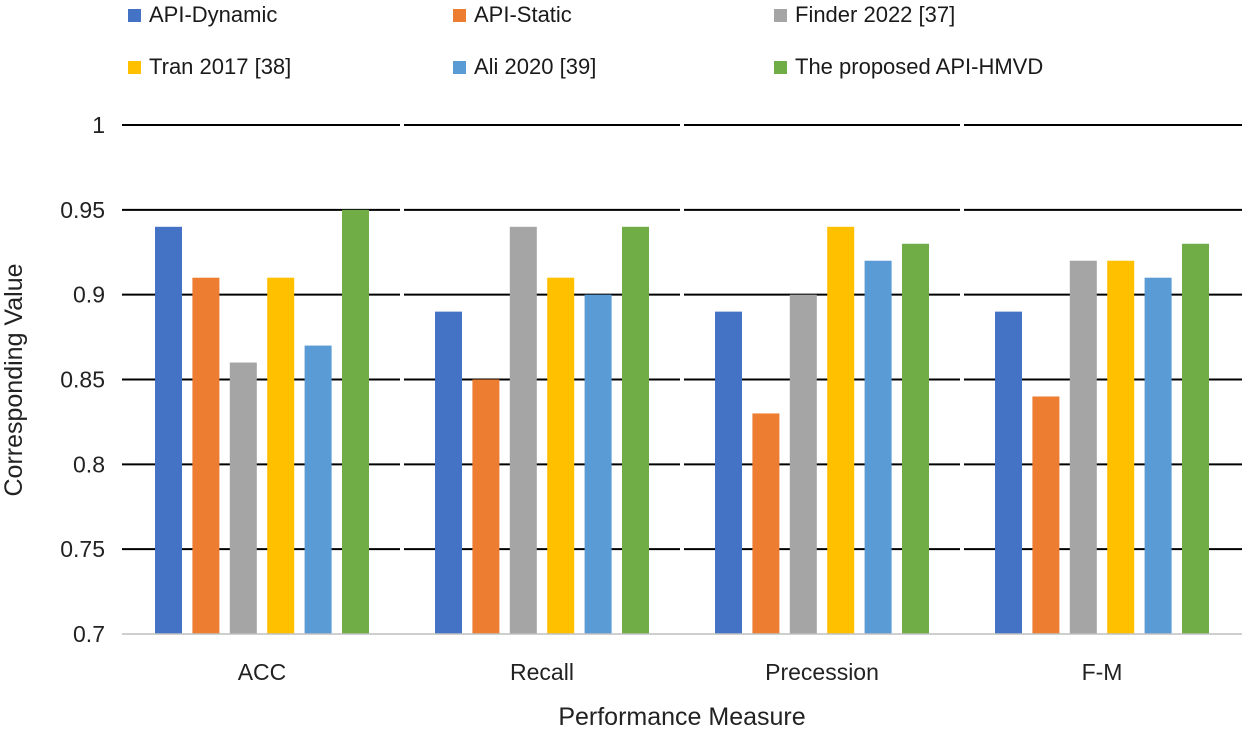 Image resolution: width=1250 pixels, height=732 pixels. Describe the element at coordinates (206, 455) in the screenshot. I see `bar-api-static-acc` at that location.